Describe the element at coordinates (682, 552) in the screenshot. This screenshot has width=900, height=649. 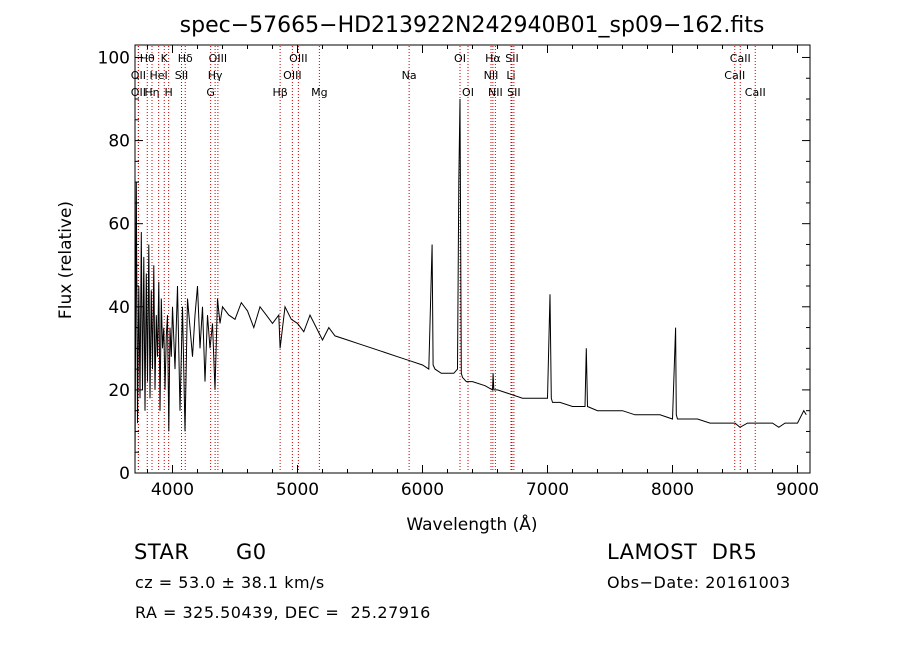
I see `survey-name: LAMOST DR5` at that location.